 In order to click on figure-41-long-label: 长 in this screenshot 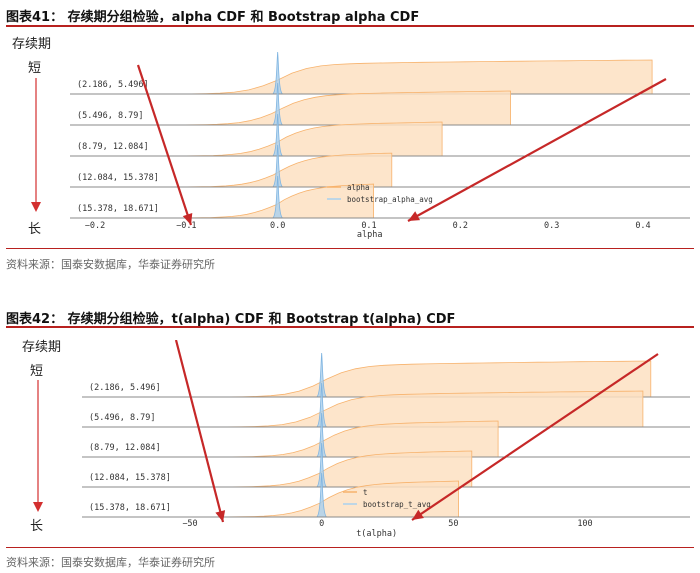, I will do `click(35, 229)`.